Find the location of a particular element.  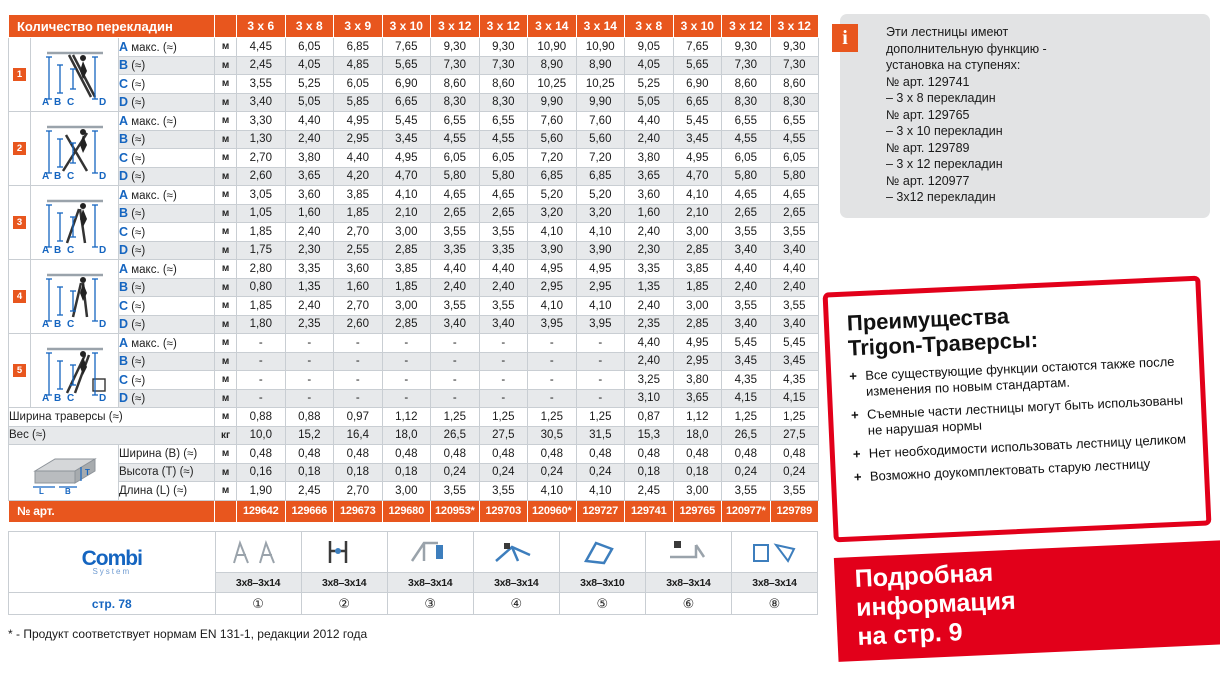

cell-value: 0,97 is located at coordinates (358, 417).